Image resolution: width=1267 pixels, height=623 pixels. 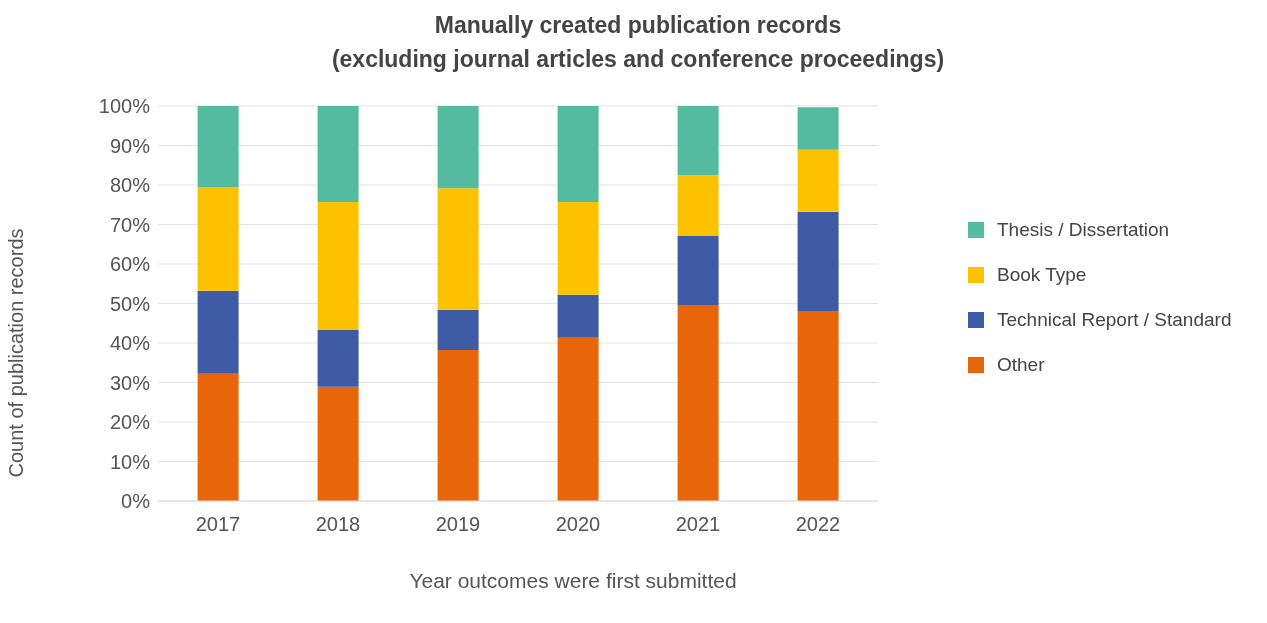 What do you see at coordinates (638, 42) in the screenshot?
I see `chart-title: Manually created publication records (excluding journal articles and conference proceedings)` at bounding box center [638, 42].